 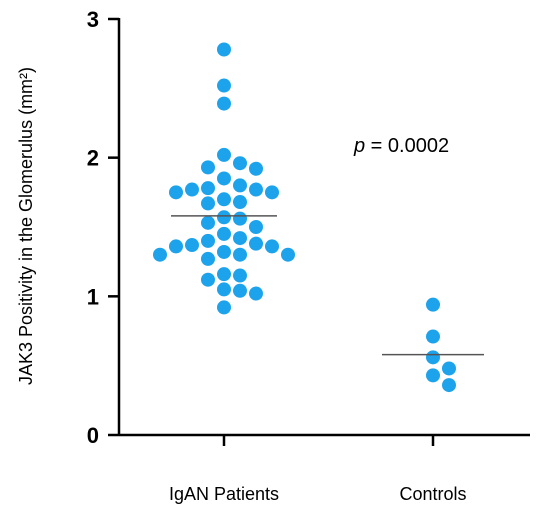 I want to click on y-axis: 0 1 2 3, so click(x=104, y=227).